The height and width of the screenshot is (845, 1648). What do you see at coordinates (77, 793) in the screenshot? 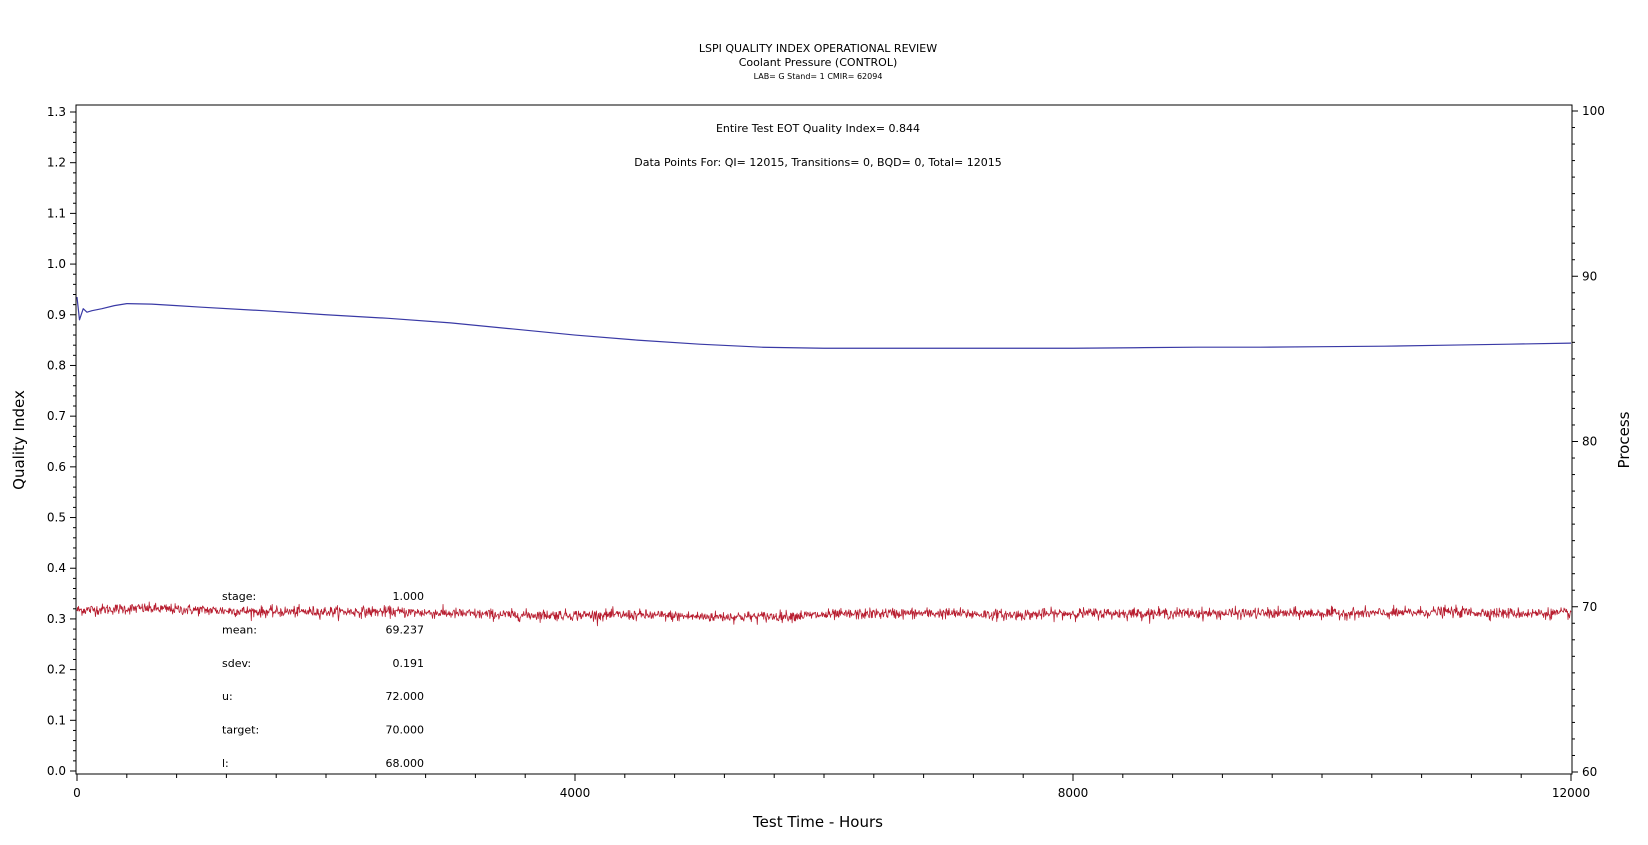
I see `x-tick-label: 0` at bounding box center [77, 793].